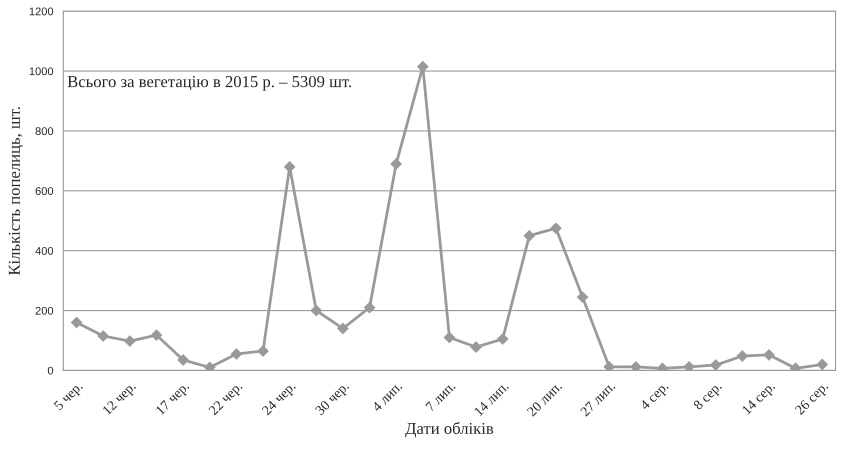 Image resolution: width=844 pixels, height=449 pixels. What do you see at coordinates (42, 11) in the screenshot?
I see `y-tick-label: 1200` at bounding box center [42, 11].